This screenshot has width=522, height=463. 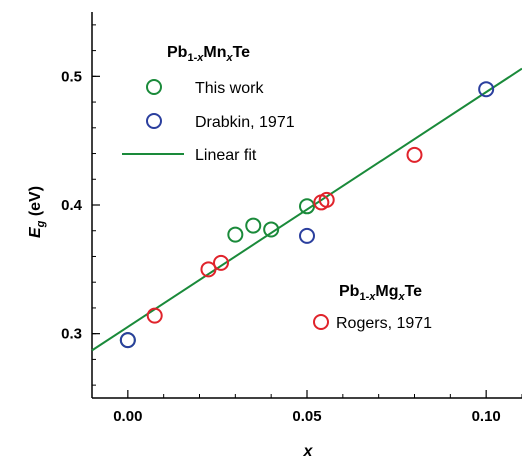 What do you see at coordinates (229, 88) in the screenshot?
I see `legend-label-this-work: This work` at bounding box center [229, 88].